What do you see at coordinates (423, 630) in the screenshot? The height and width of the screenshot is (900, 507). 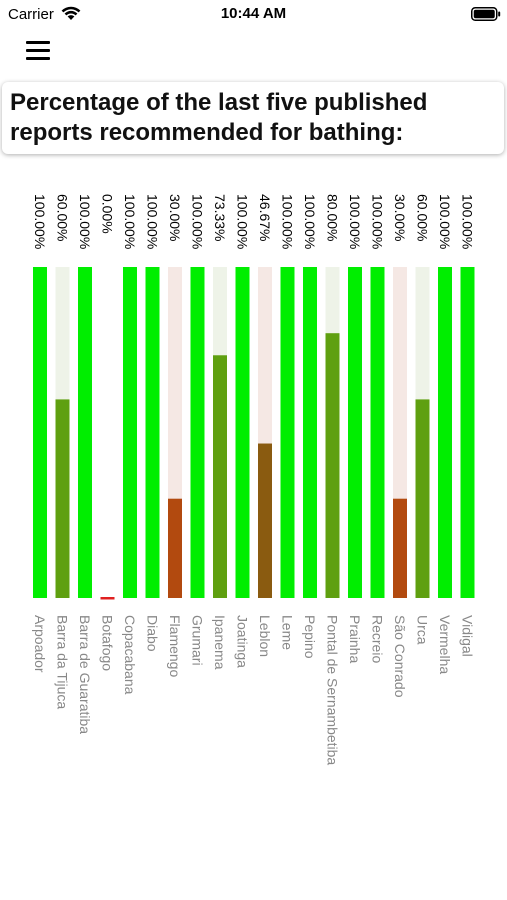 I see `category-label: Urca` at bounding box center [423, 630].